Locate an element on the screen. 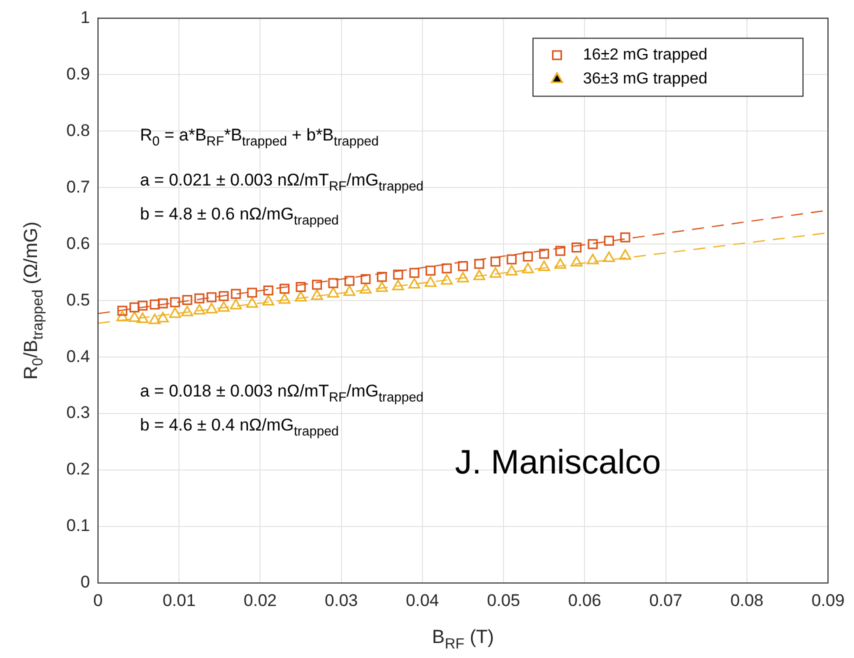  y-tick-label: 0.8 is located at coordinates (78, 130).